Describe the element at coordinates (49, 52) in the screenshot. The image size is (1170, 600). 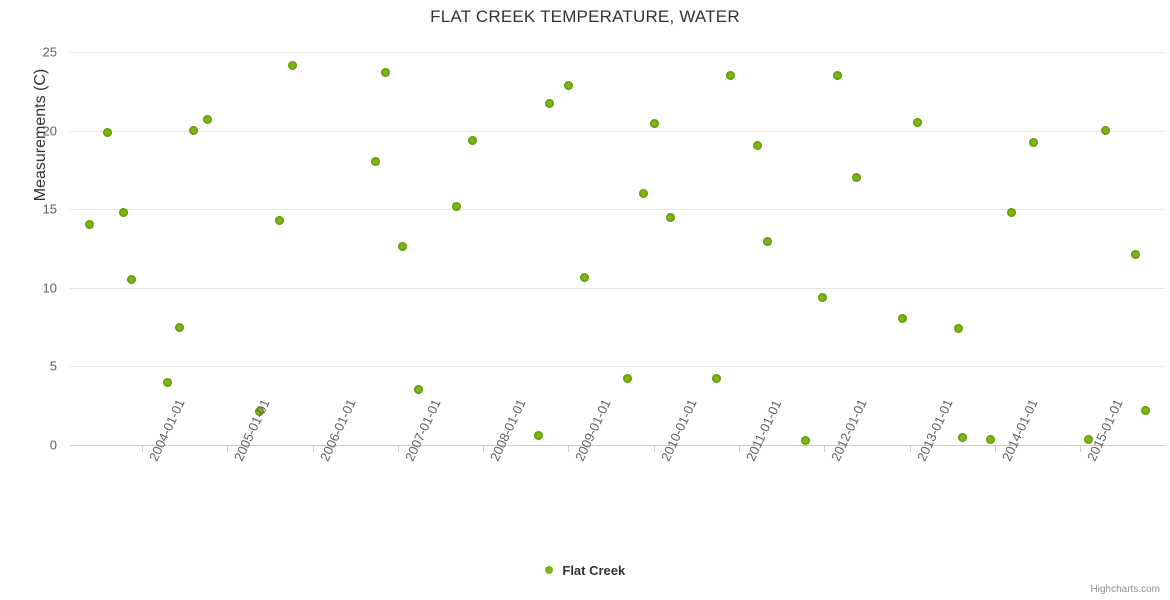
I see `y-tick-label: 25` at that location.